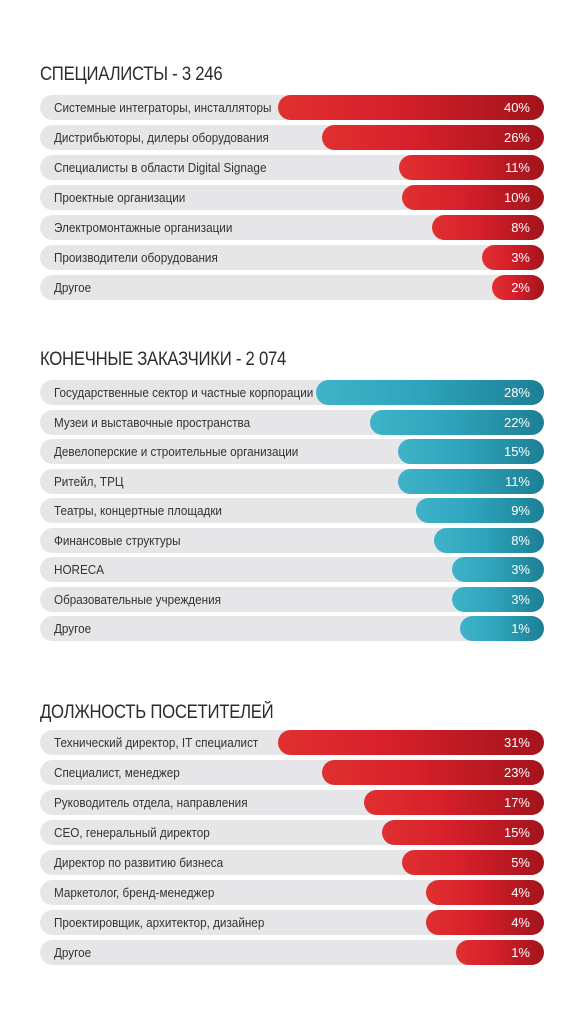 The width and height of the screenshot is (587, 1024). I want to click on category-label: Финансовые структуры, so click(117, 540).